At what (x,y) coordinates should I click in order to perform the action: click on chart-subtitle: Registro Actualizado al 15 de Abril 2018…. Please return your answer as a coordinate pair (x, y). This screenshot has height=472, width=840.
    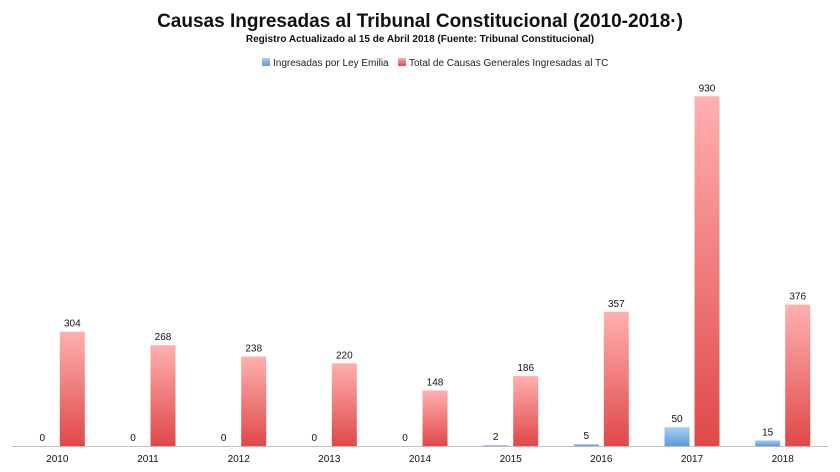
    Looking at the image, I should click on (420, 39).